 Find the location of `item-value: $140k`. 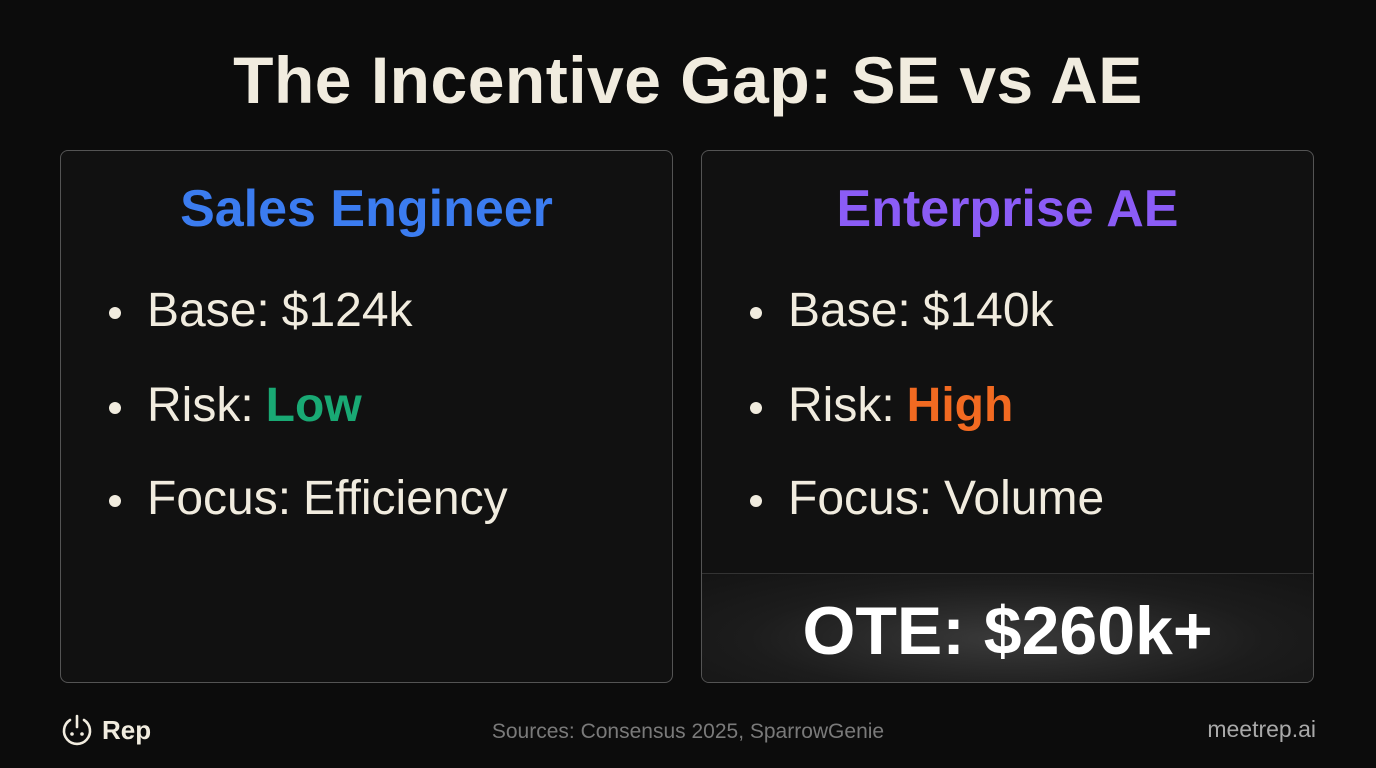

item-value: $140k is located at coordinates (988, 310).